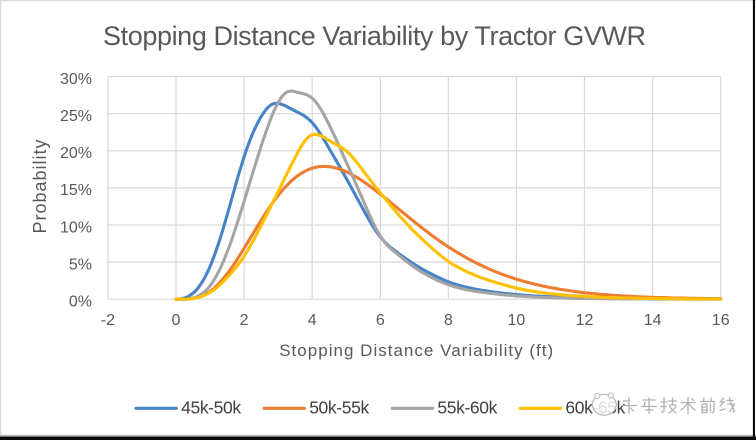 The height and width of the screenshot is (440, 756). Describe the element at coordinates (80, 302) in the screenshot. I see `svg-text: 0%` at that location.